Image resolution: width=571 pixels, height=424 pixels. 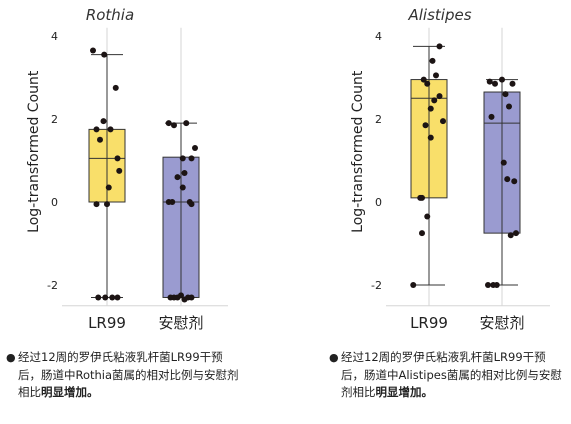 What do you see at coordinates (439, 15) in the screenshot?
I see `chart-title: Alistipes` at bounding box center [439, 15].